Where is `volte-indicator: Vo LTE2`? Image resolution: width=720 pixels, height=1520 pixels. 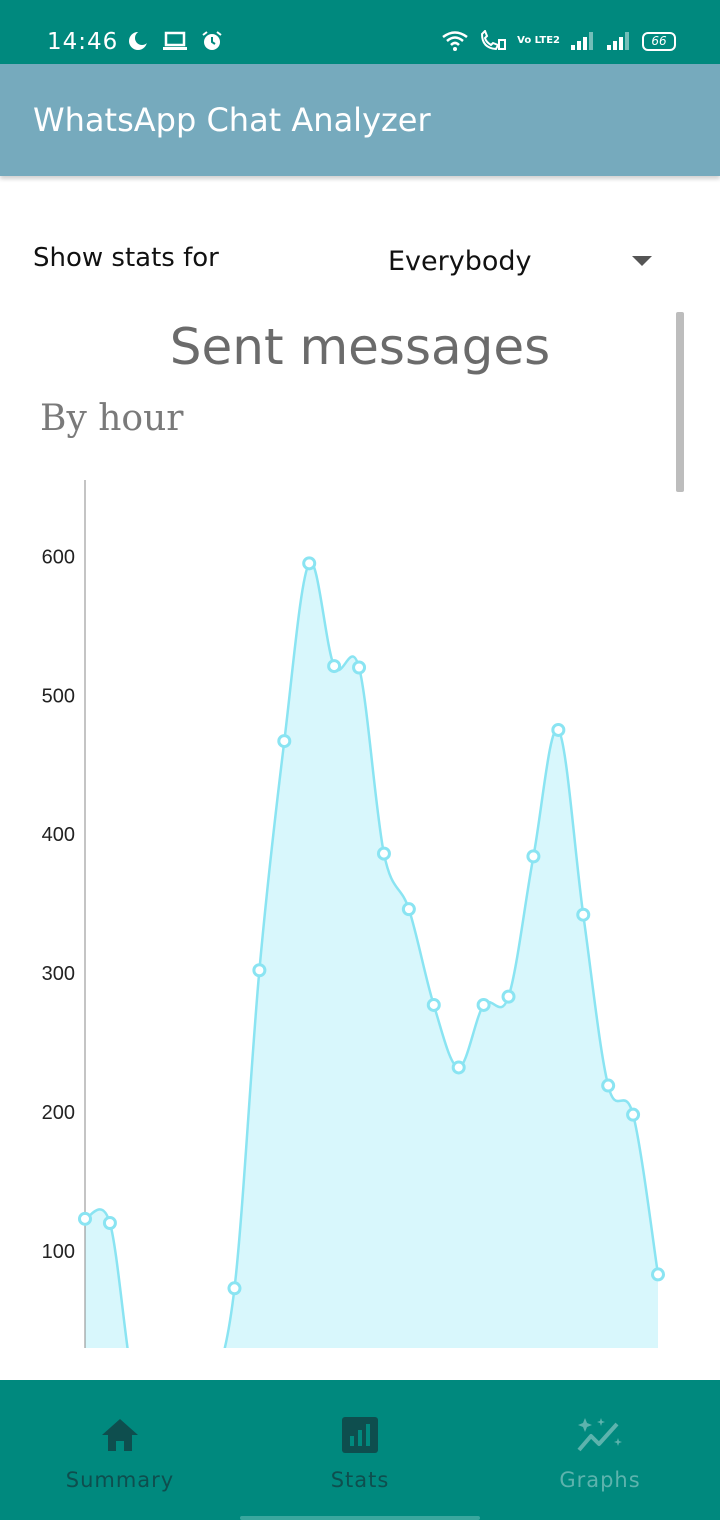 volte-indicator: Vo LTE2 is located at coordinates (538, 40).